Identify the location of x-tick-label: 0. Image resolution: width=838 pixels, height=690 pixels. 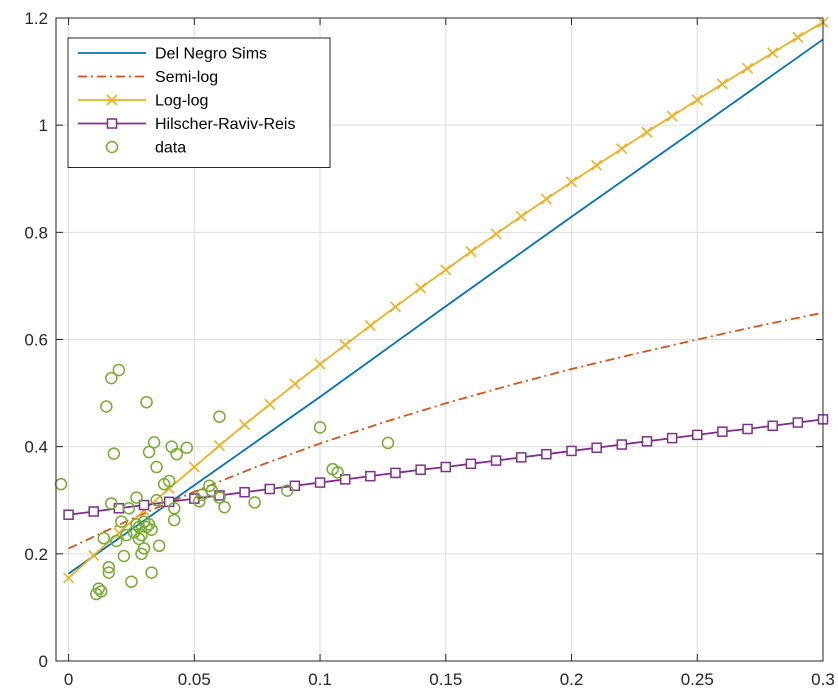
(68, 679).